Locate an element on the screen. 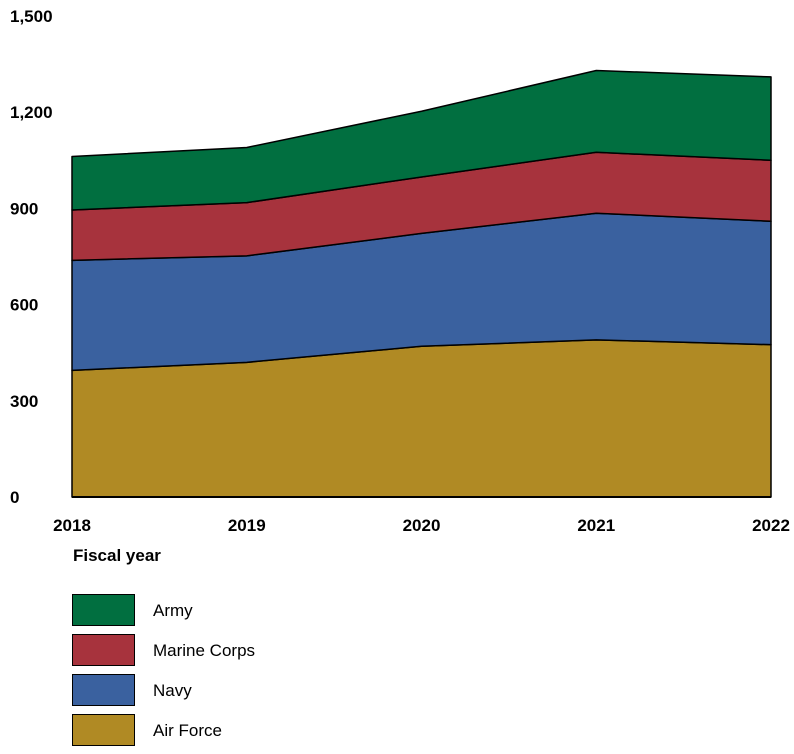 The width and height of the screenshot is (794, 754). y-tick-label: 900 is located at coordinates (24, 208).